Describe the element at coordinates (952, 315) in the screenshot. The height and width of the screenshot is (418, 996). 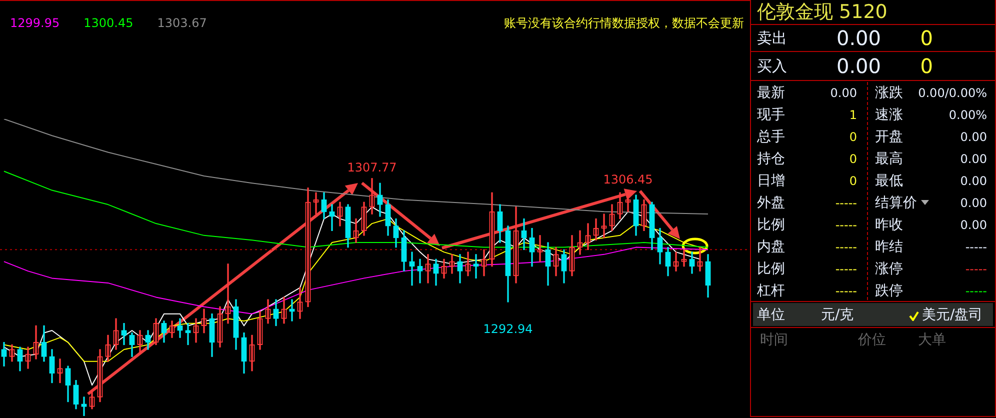
I see `text: 美元/盘司` at that location.